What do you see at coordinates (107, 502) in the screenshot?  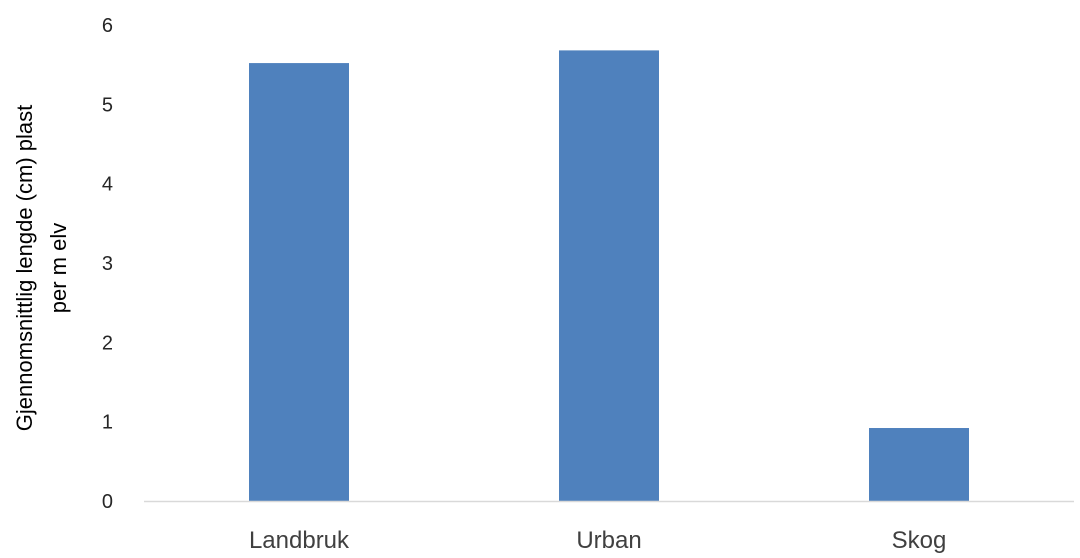 I see `y-tick-label: 0` at bounding box center [107, 502].